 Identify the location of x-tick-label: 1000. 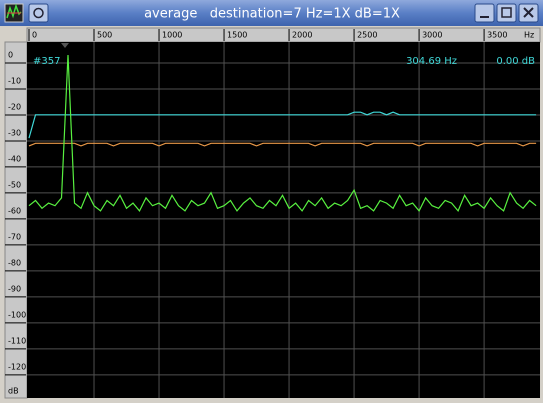
(172, 35).